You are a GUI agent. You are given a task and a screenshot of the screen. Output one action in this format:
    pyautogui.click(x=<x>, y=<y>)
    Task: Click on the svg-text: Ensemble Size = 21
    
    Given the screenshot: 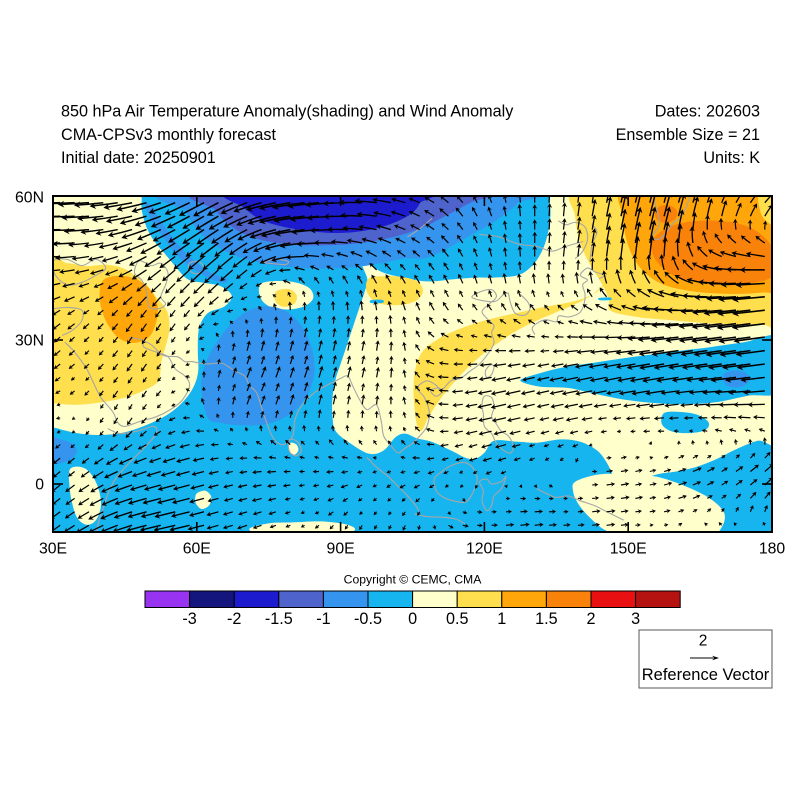 What is the action you would take?
    pyautogui.click(x=688, y=135)
    